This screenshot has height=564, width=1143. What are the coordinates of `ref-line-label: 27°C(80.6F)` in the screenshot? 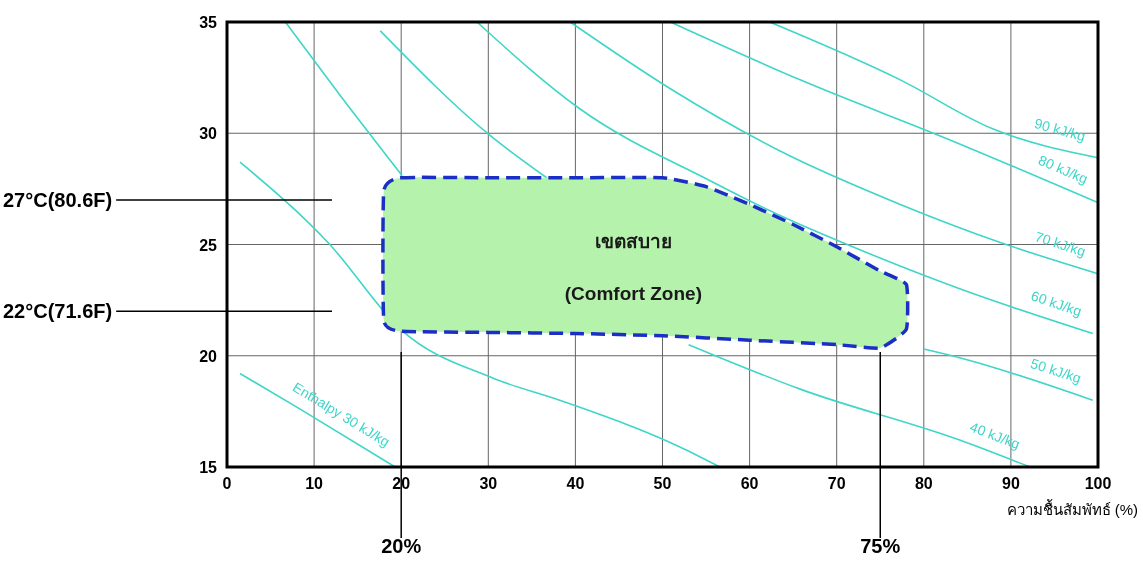 It's located at (58, 200).